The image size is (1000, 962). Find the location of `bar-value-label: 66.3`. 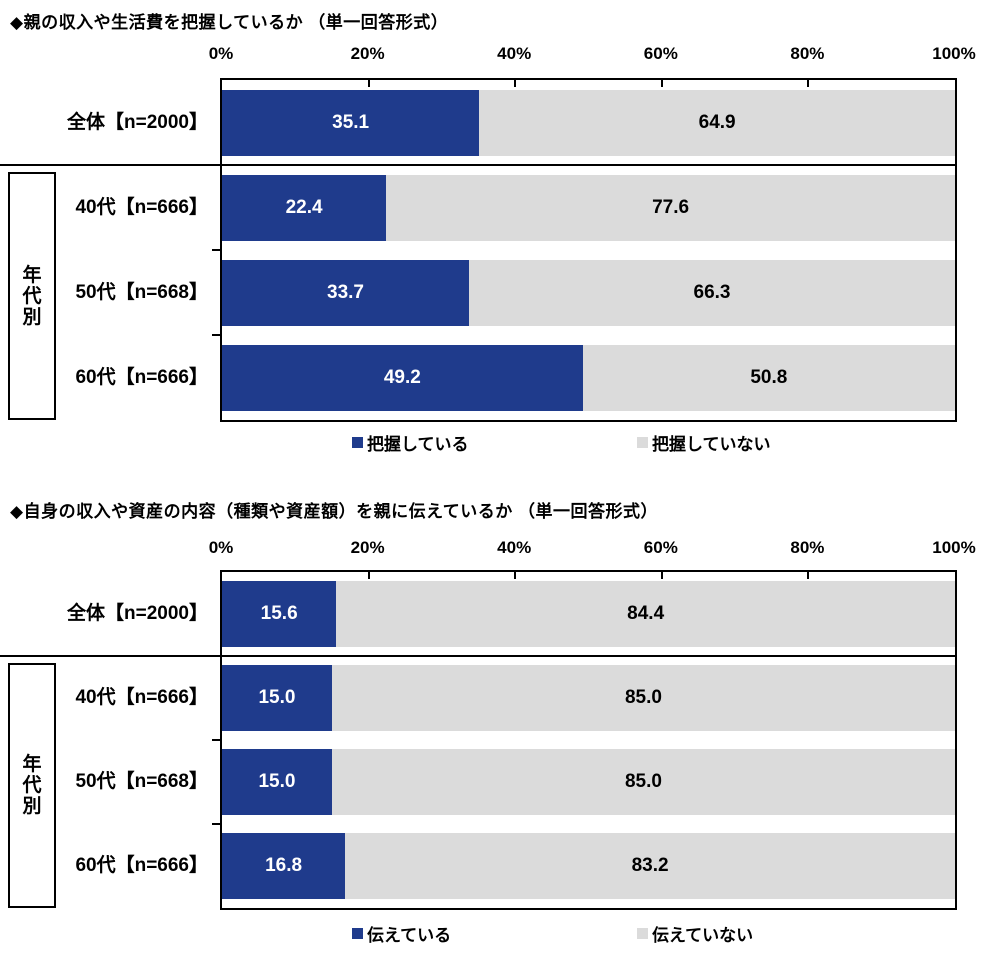

bar-value-label: 66.3 is located at coordinates (712, 292).